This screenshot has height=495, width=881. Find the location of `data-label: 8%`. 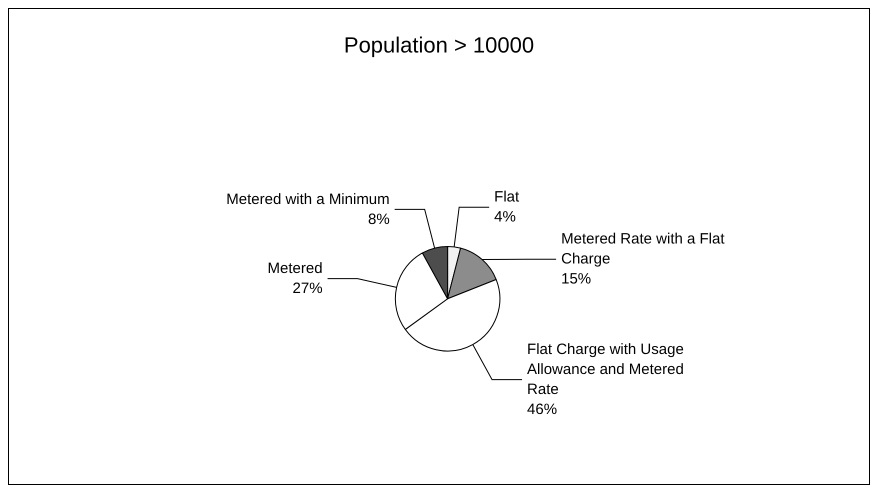

data-label: 8% is located at coordinates (379, 219).